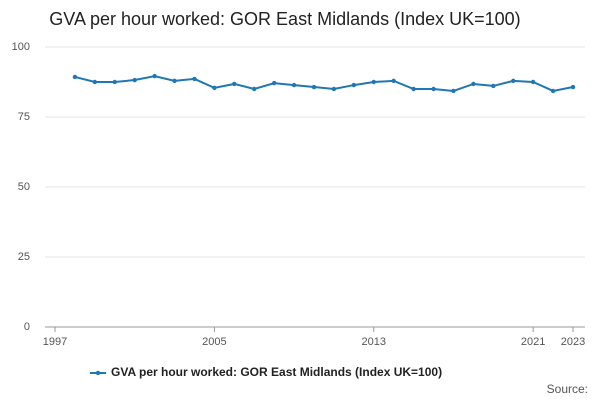 This screenshot has width=600, height=400. I want to click on source: Source:, so click(567, 389).